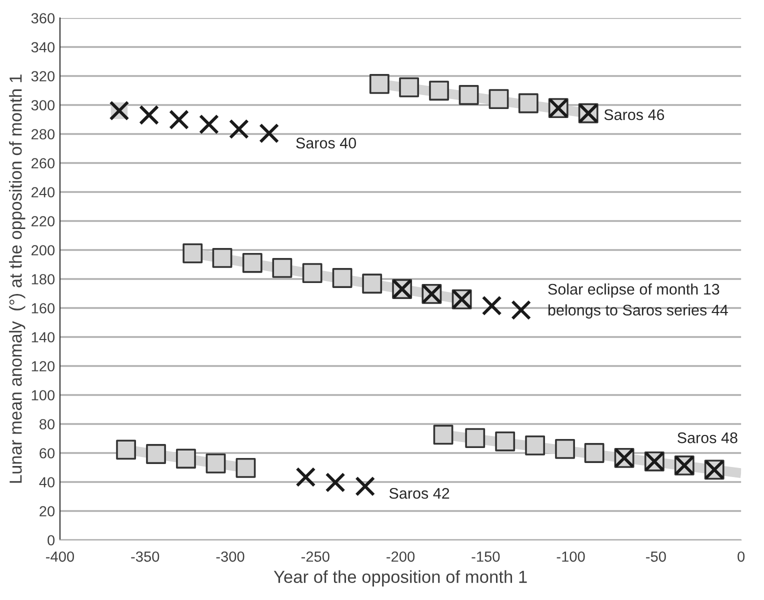 The height and width of the screenshot is (600, 764). I want to click on y-tick-label: 20, so click(47, 511).